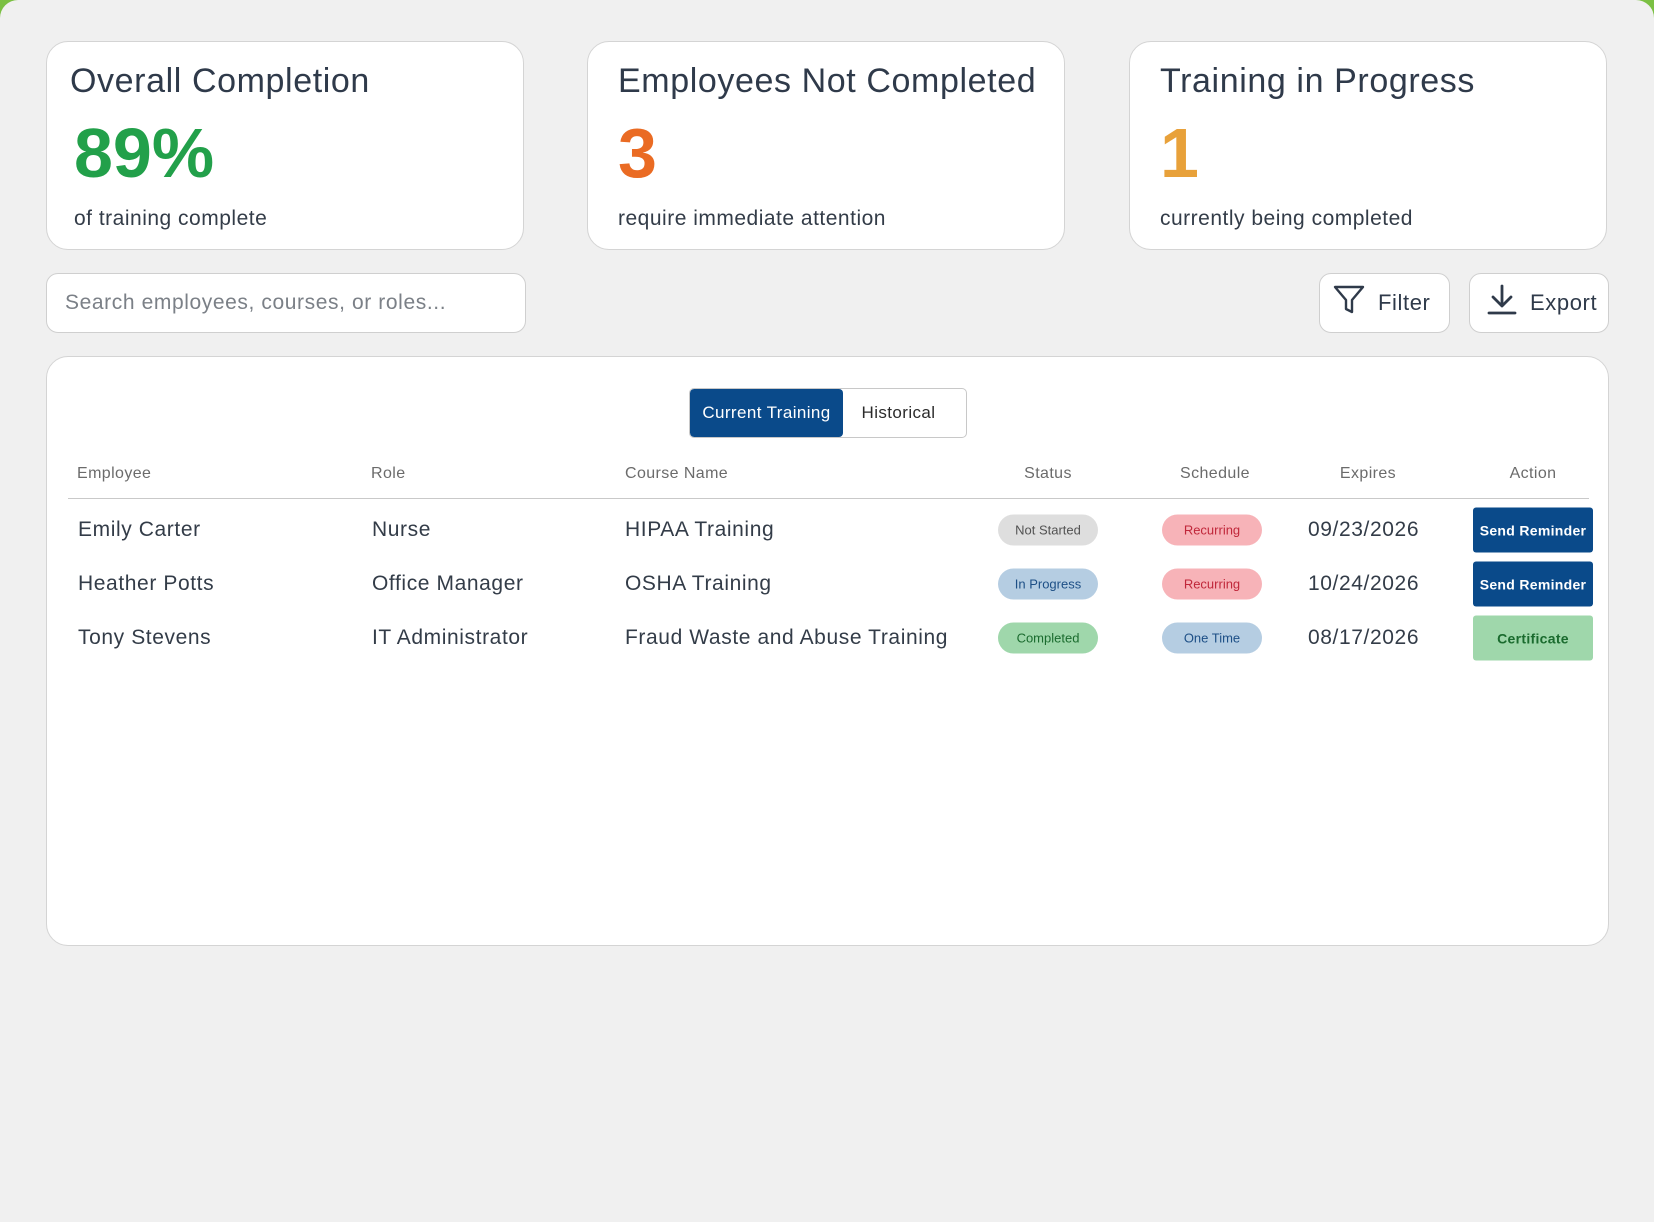 The width and height of the screenshot is (1654, 1222). What do you see at coordinates (1048, 638) in the screenshot?
I see `status-badge: Completed` at bounding box center [1048, 638].